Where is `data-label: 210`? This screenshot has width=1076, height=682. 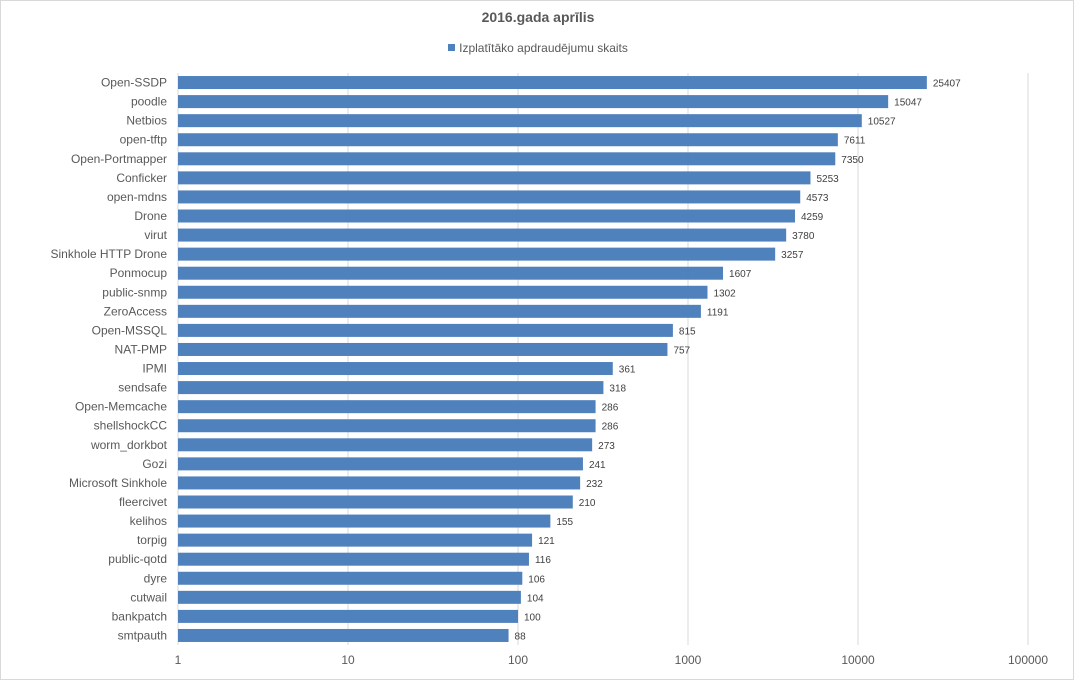
data-label: 210 is located at coordinates (587, 503).